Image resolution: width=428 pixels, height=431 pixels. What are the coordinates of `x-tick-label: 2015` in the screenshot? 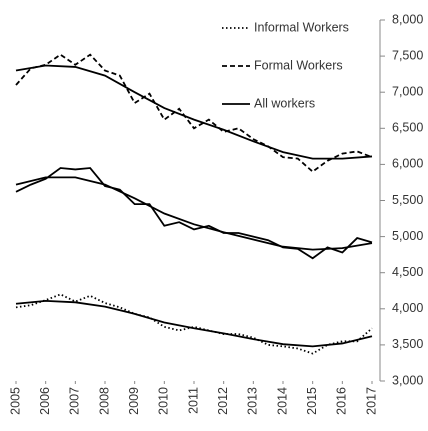 It's located at (312, 401).